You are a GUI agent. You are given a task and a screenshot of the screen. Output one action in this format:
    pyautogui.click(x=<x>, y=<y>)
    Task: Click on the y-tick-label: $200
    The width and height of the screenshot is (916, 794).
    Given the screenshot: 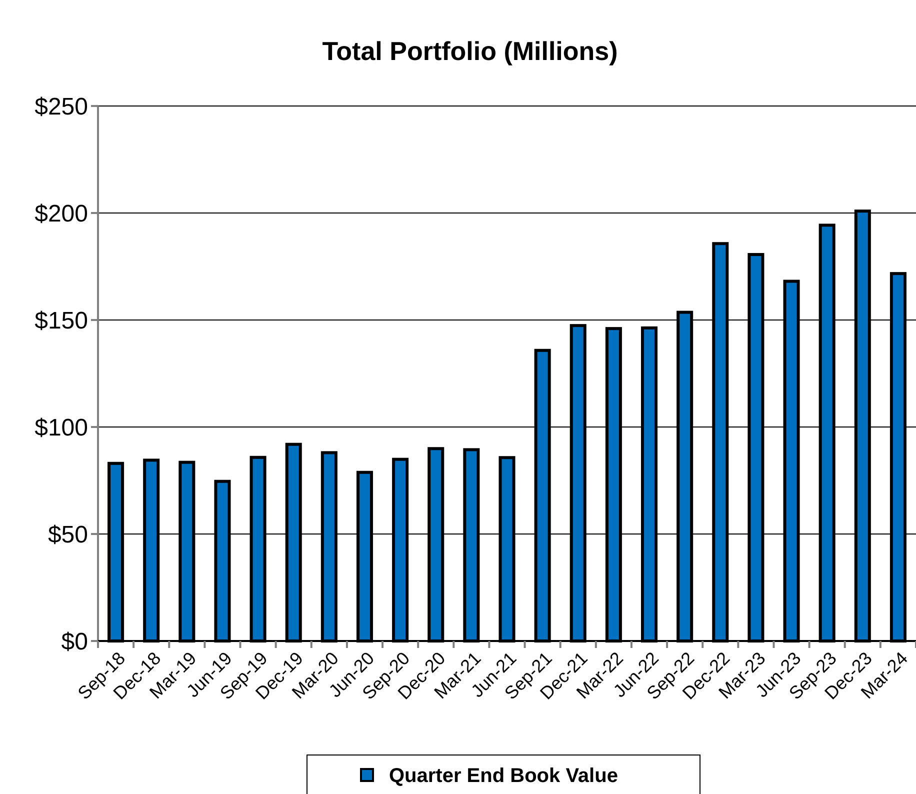 What is the action you would take?
    pyautogui.click(x=61, y=214)
    